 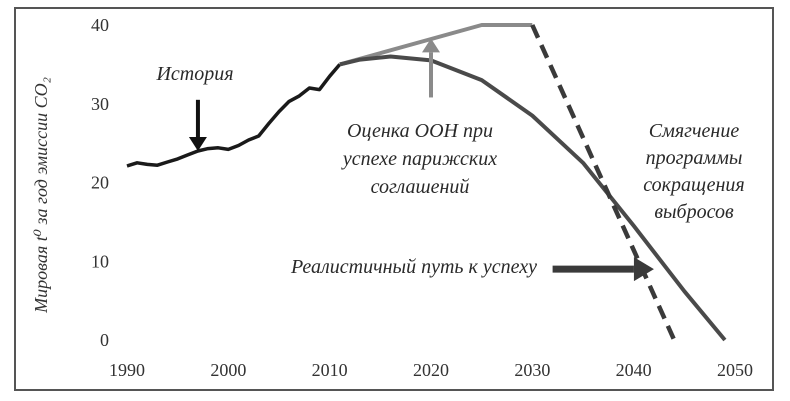 What do you see at coordinates (127, 370) in the screenshot?
I see `x-tick-label: 1990` at bounding box center [127, 370].